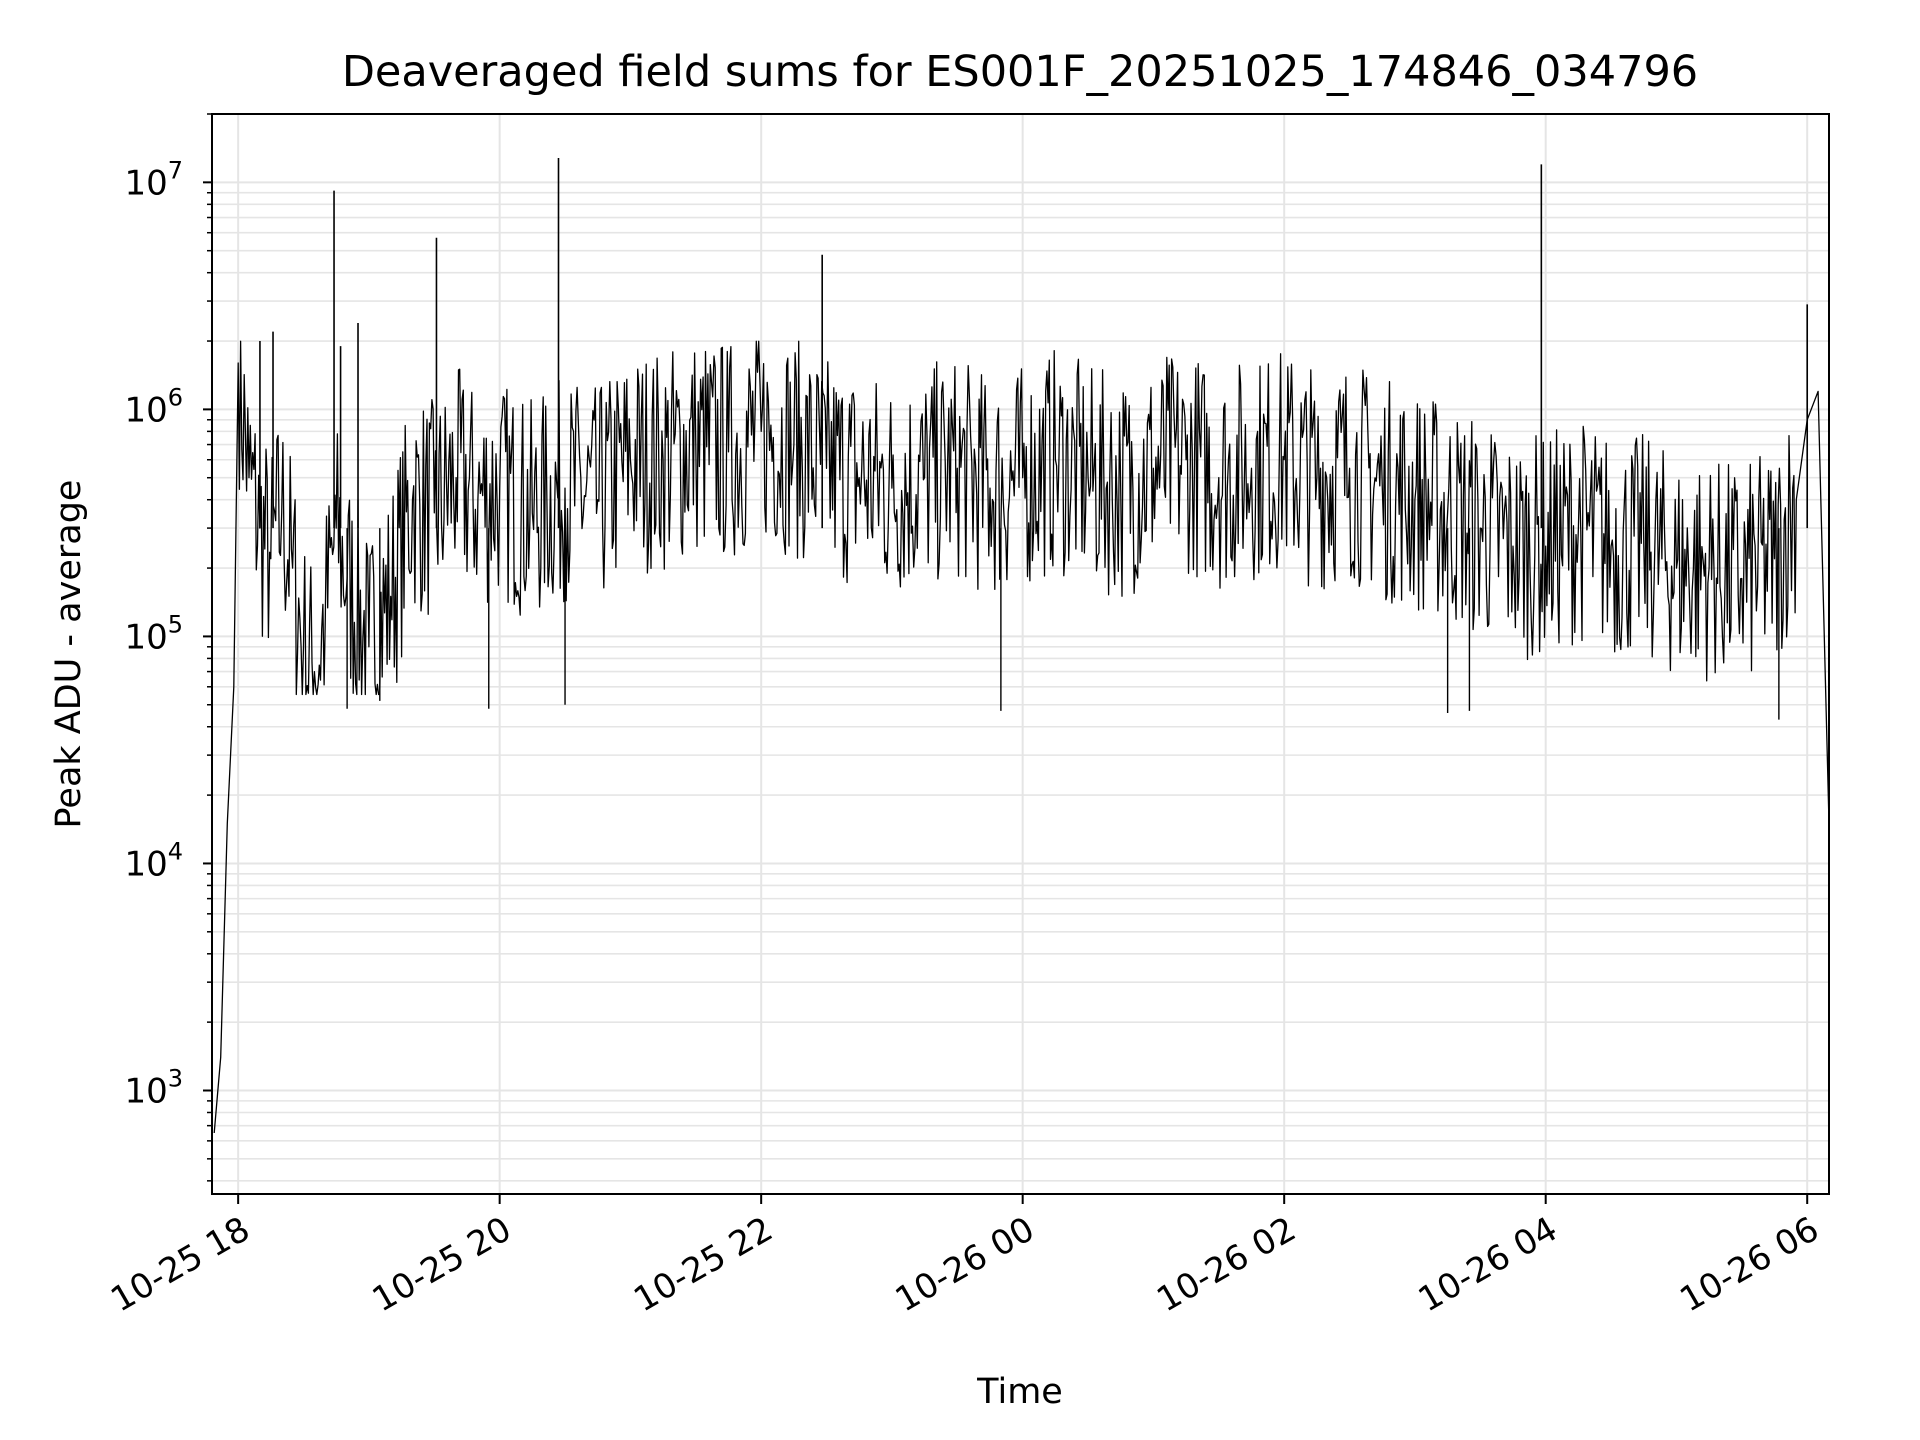 The image size is (1920, 1440). I want to click on y-tick-label: 10³, so click(153, 1087).